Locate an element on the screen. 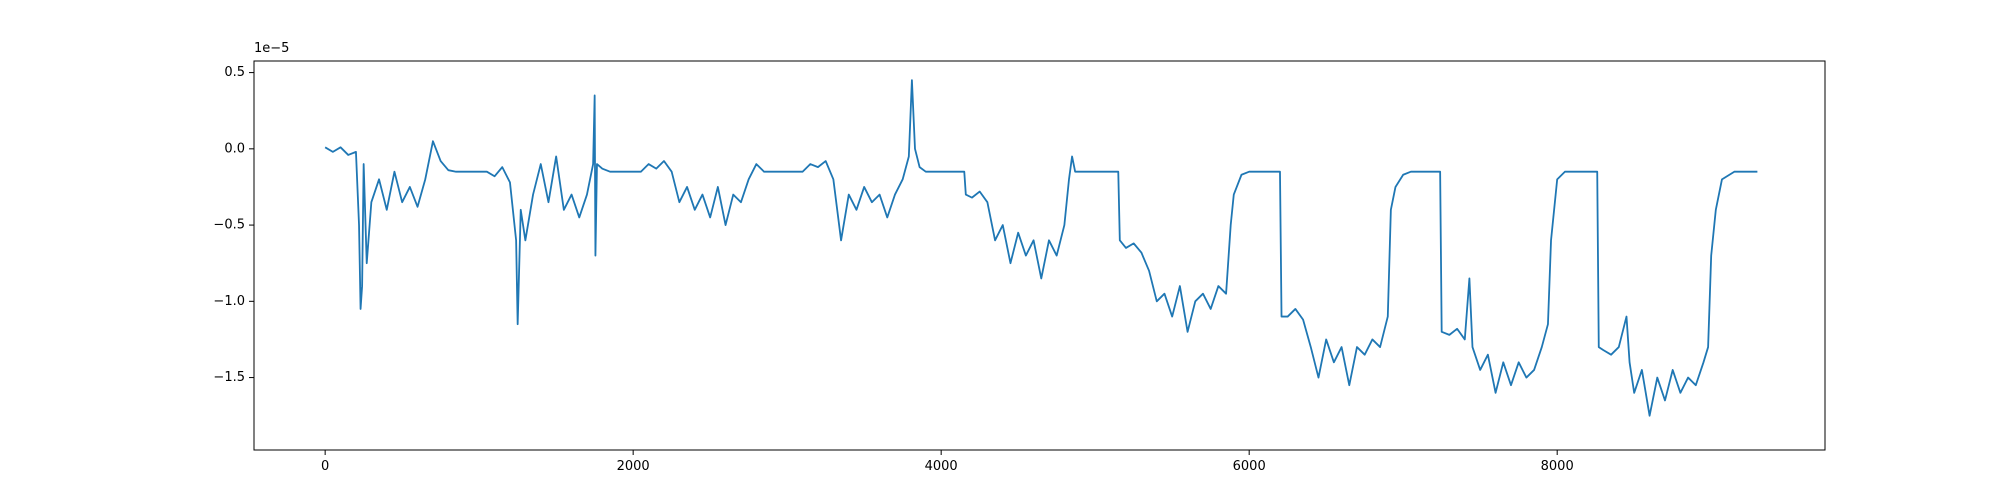 Image resolution: width=2000 pixels, height=500 pixels. y-tick-label: −1.0 is located at coordinates (229, 301).